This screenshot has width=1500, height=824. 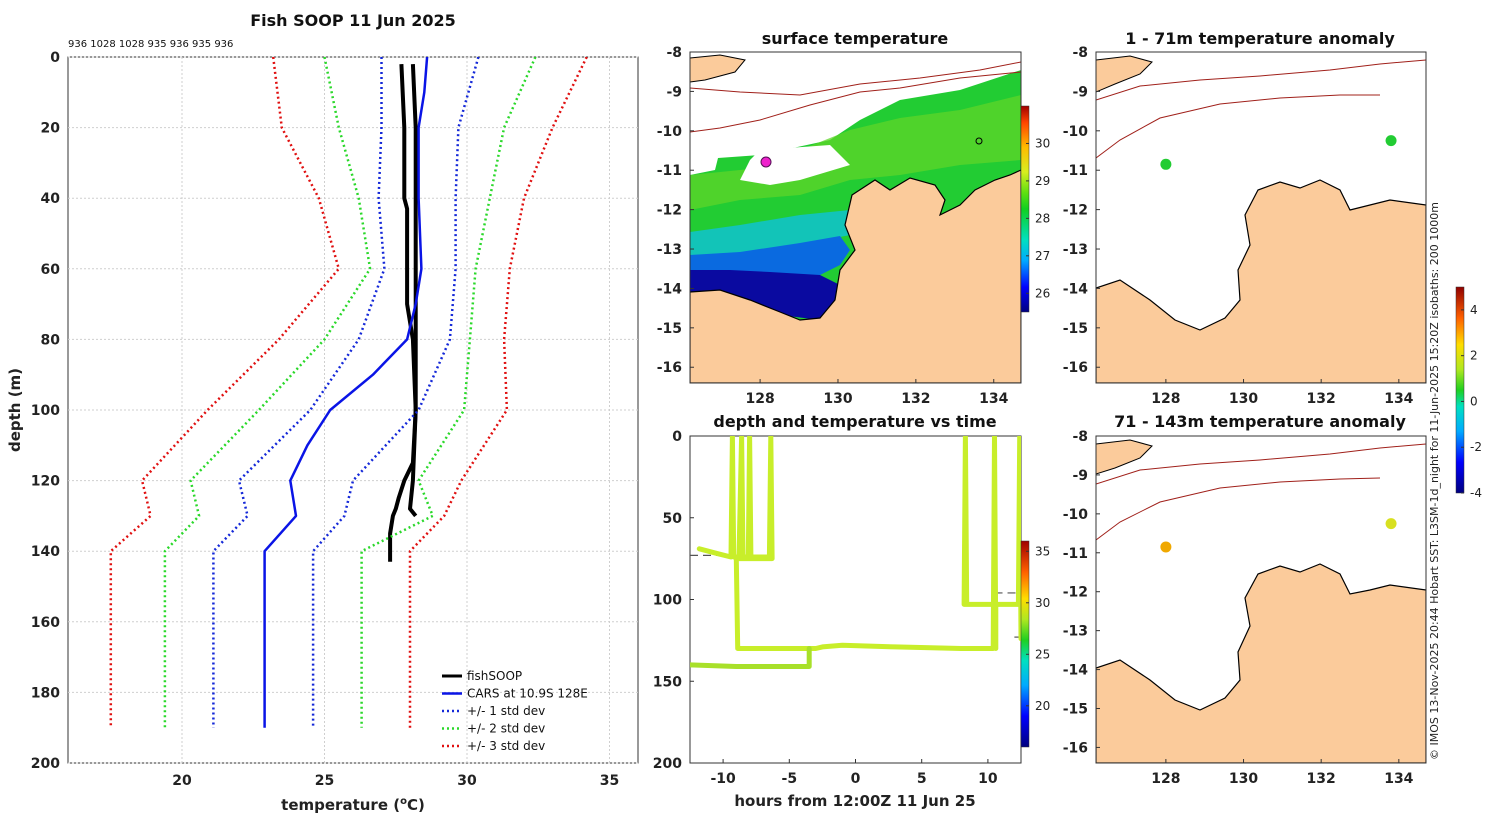 I want to click on legend-entry: +/- 2 std dev, so click(x=506, y=729).